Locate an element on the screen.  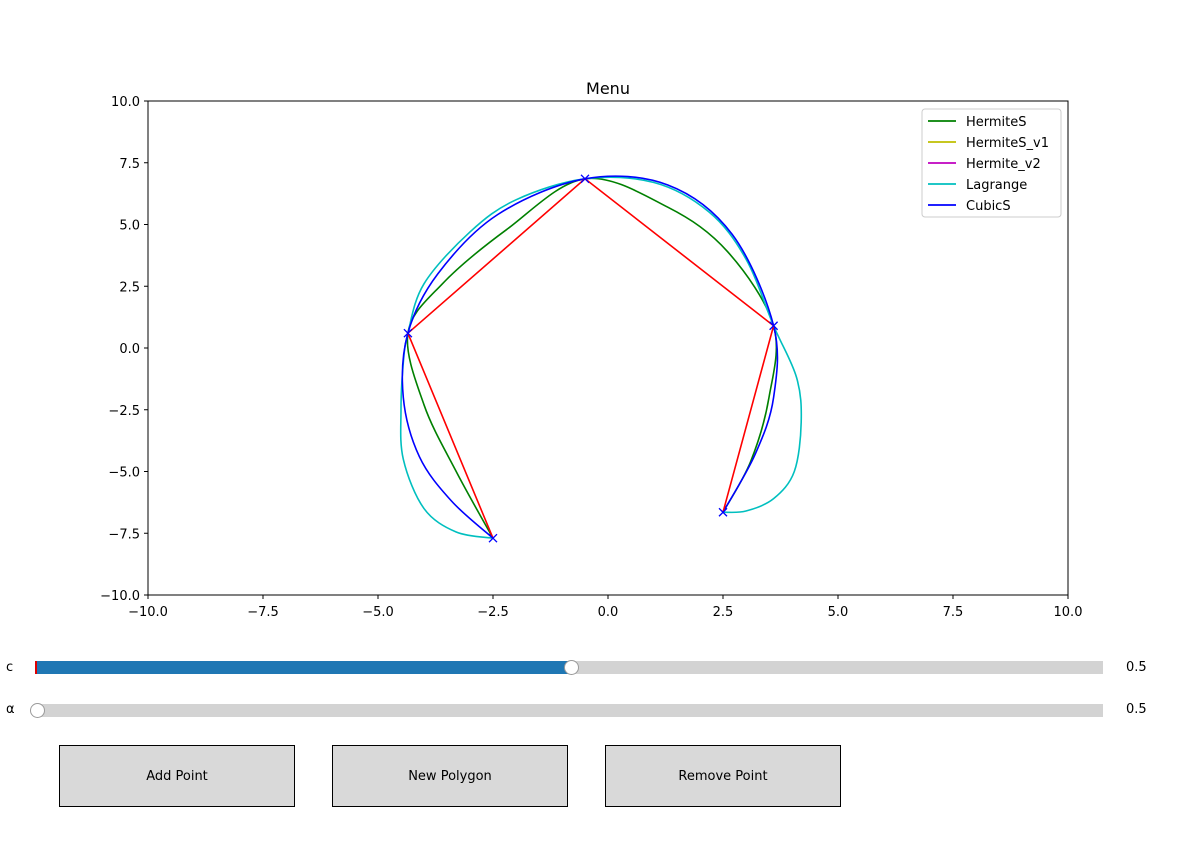
legend-frame is located at coordinates (991, 163).